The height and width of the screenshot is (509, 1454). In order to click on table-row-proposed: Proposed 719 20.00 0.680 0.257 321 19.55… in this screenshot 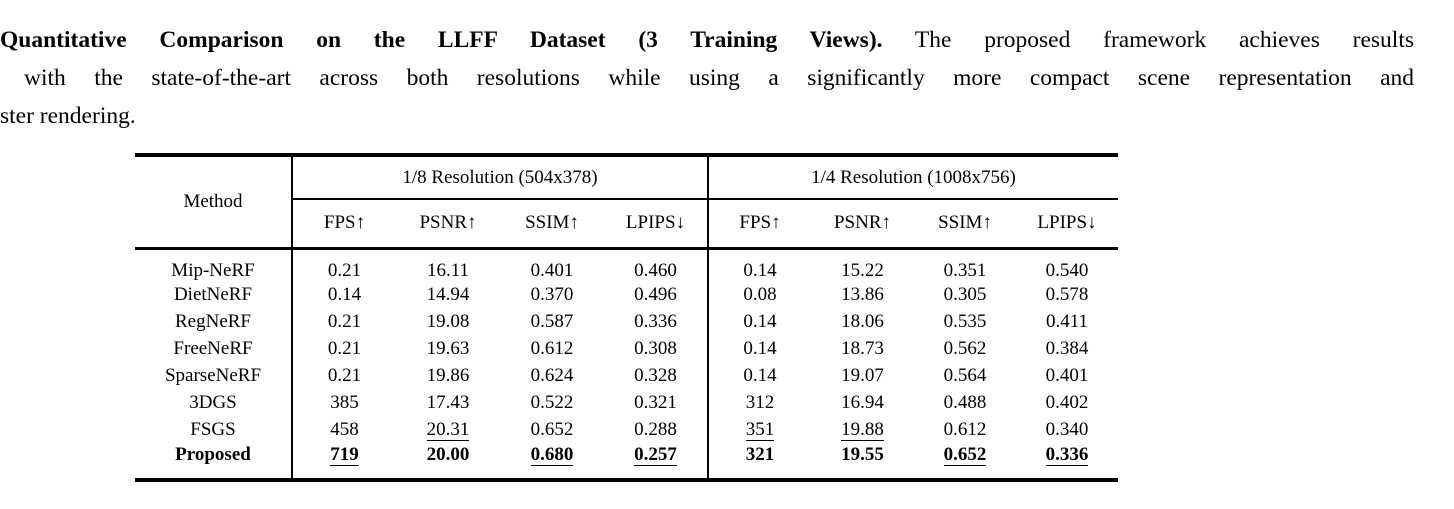, I will do `click(626, 462)`.